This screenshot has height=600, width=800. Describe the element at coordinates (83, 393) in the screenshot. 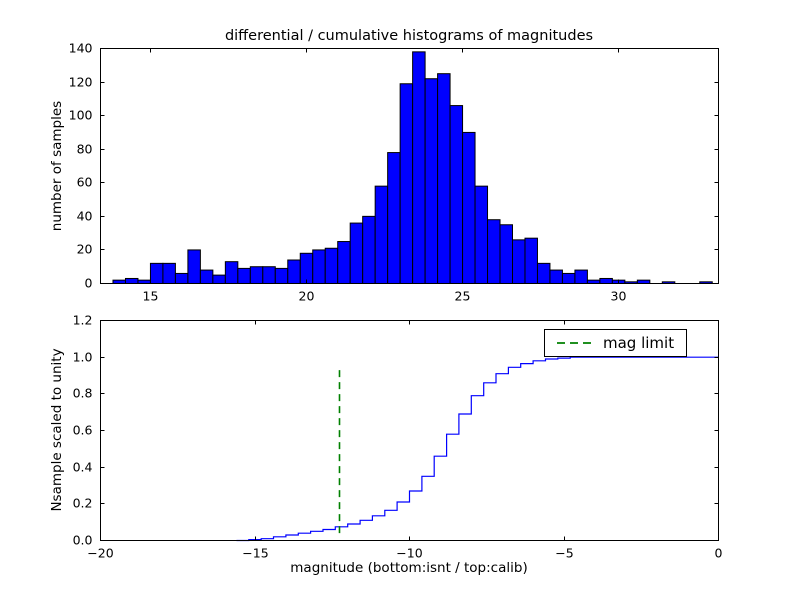

I see `bottom-ytick-label: 0.8` at that location.